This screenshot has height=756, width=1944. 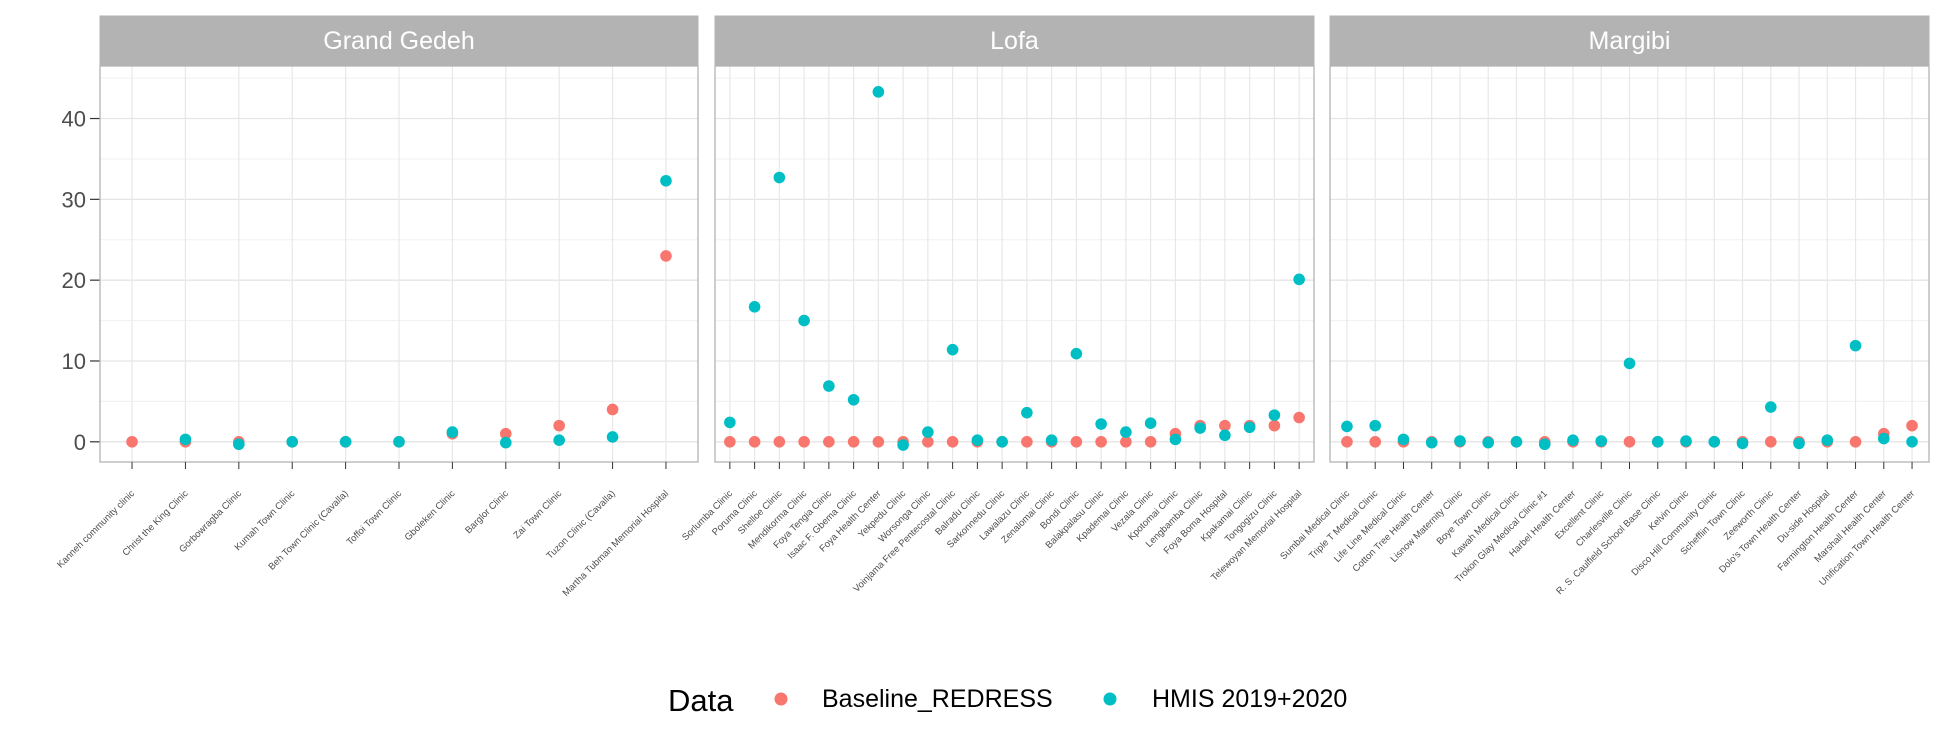 I want to click on legend-label: HMIS 2019+2020, so click(x=1249, y=699).